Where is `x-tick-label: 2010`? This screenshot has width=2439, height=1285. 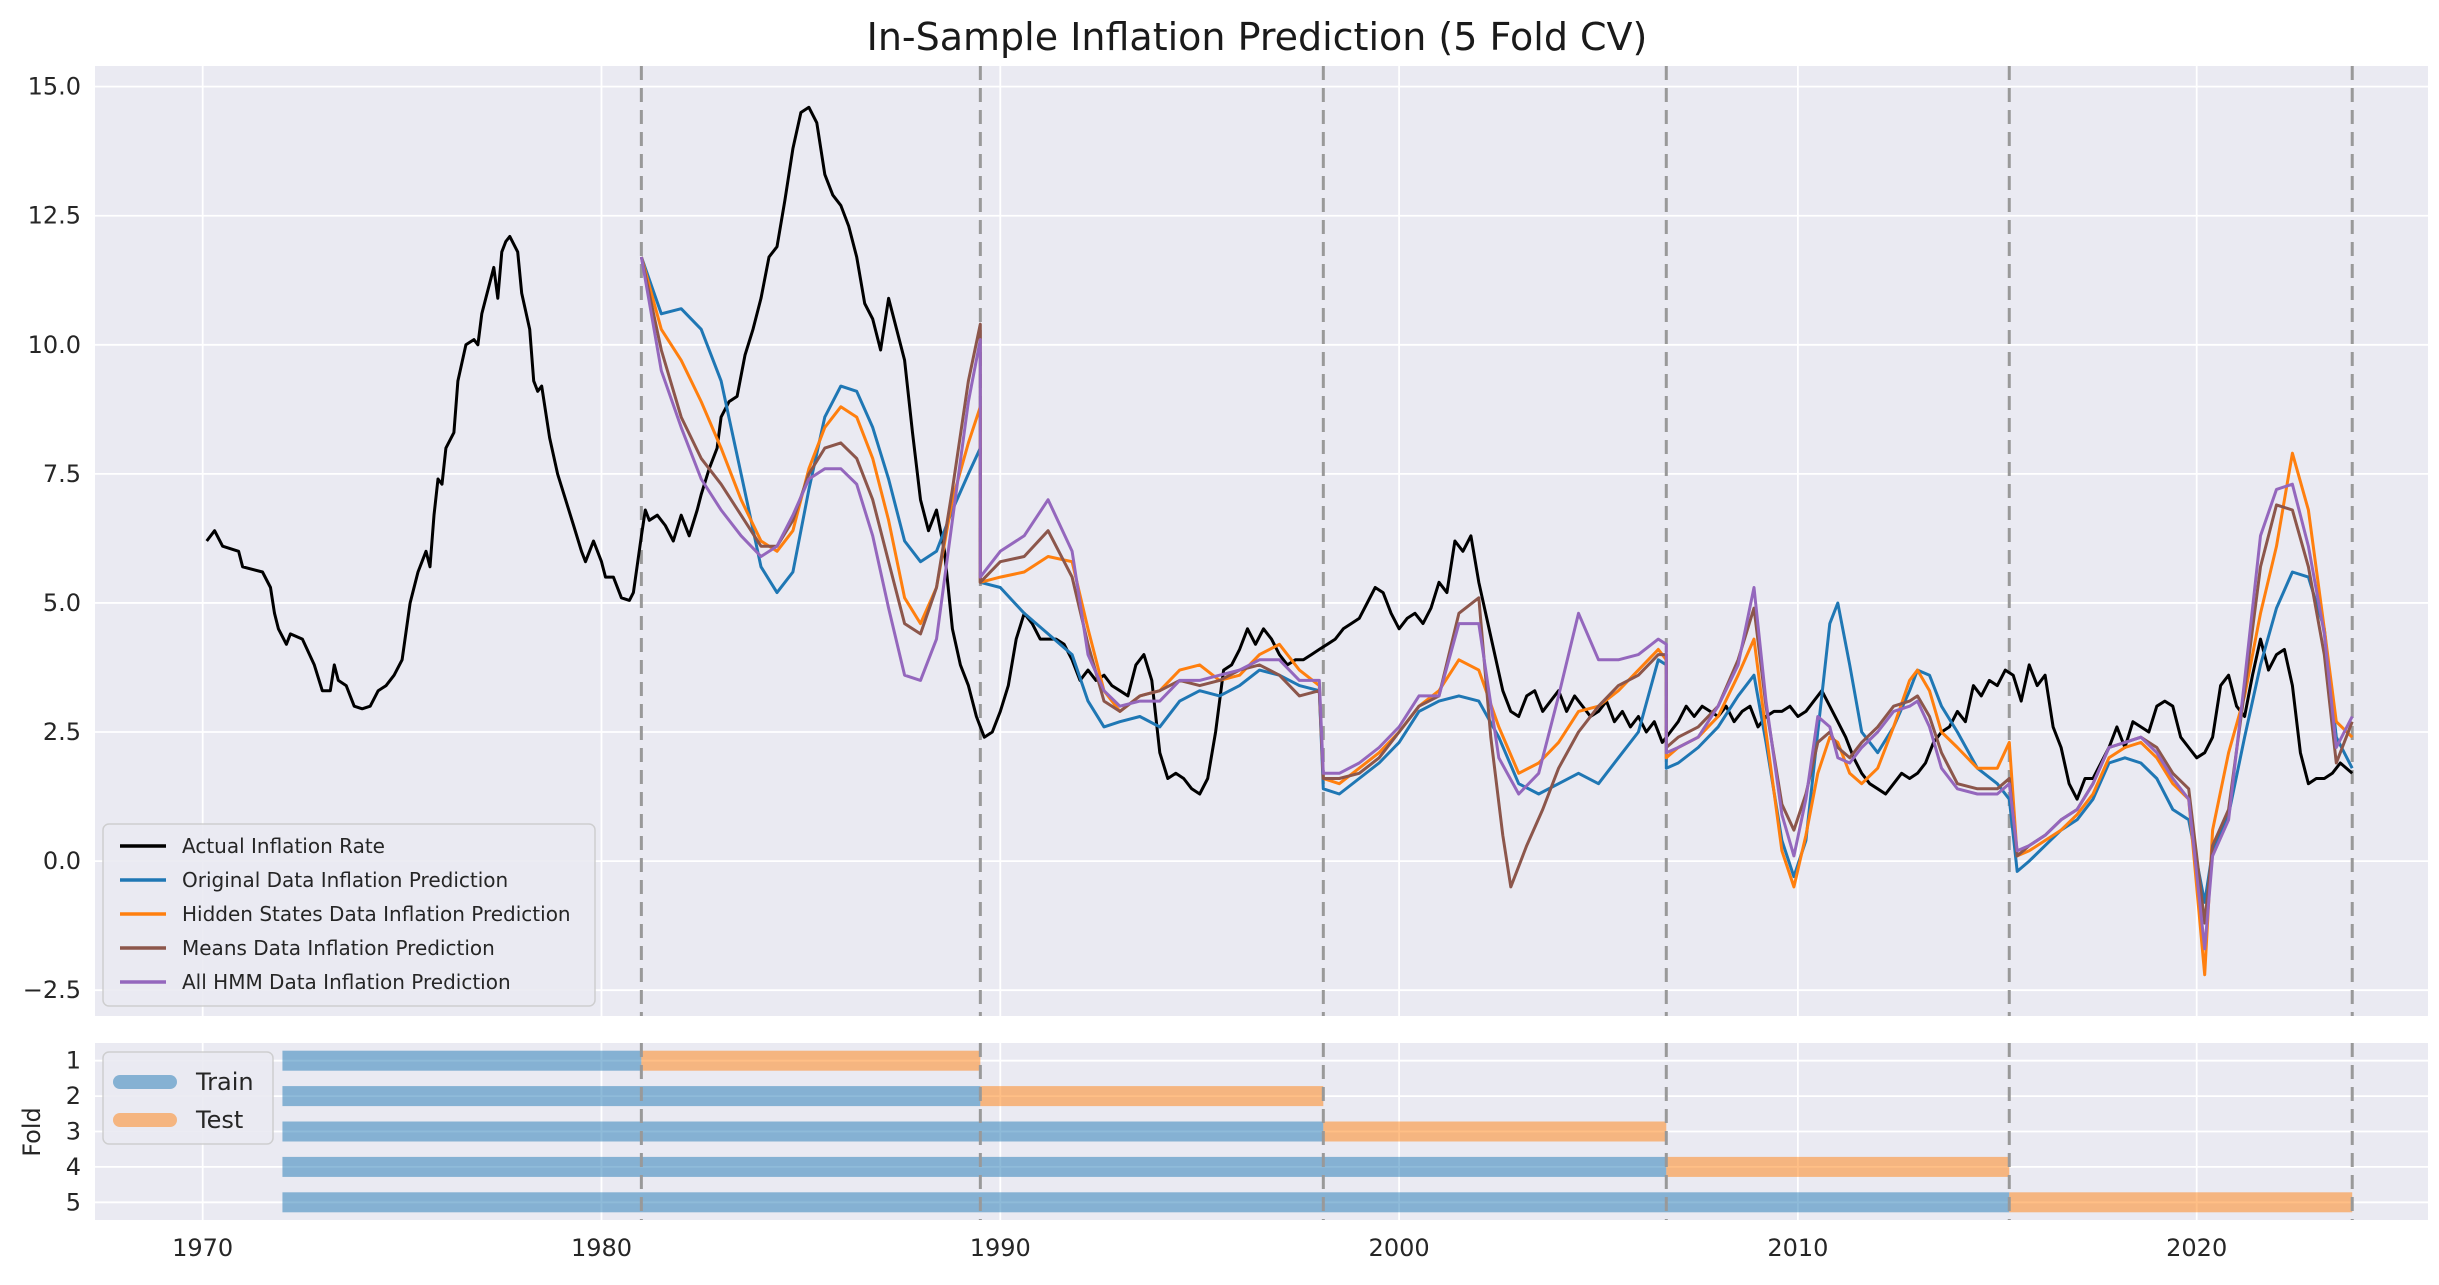 x-tick-label: 2010 is located at coordinates (1797, 1248).